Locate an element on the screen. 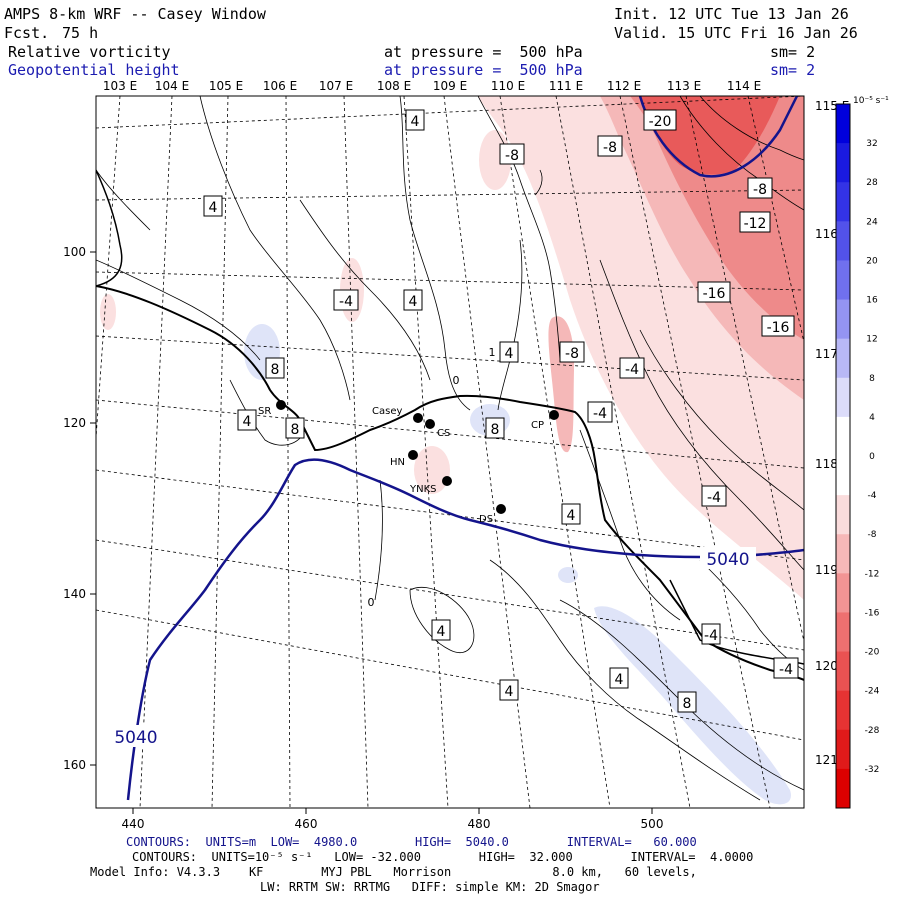 This screenshot has height=900, width=900. colorbar-label: 0 is located at coordinates (872, 457).